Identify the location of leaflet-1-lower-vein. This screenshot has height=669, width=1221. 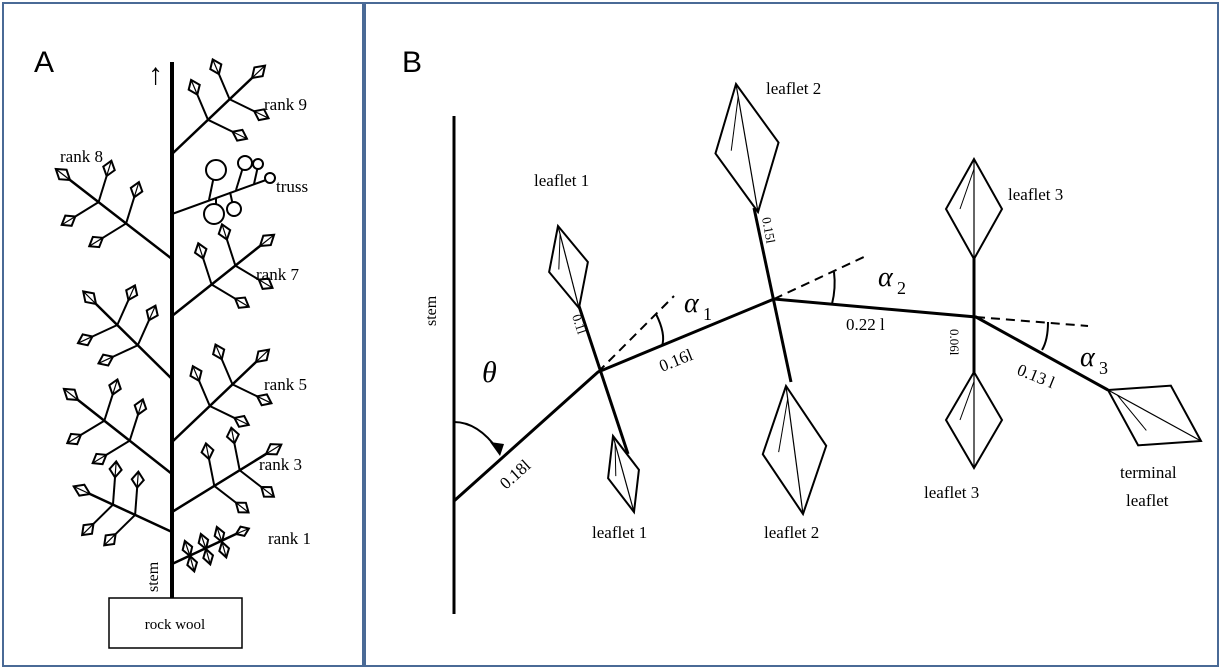
(615, 460).